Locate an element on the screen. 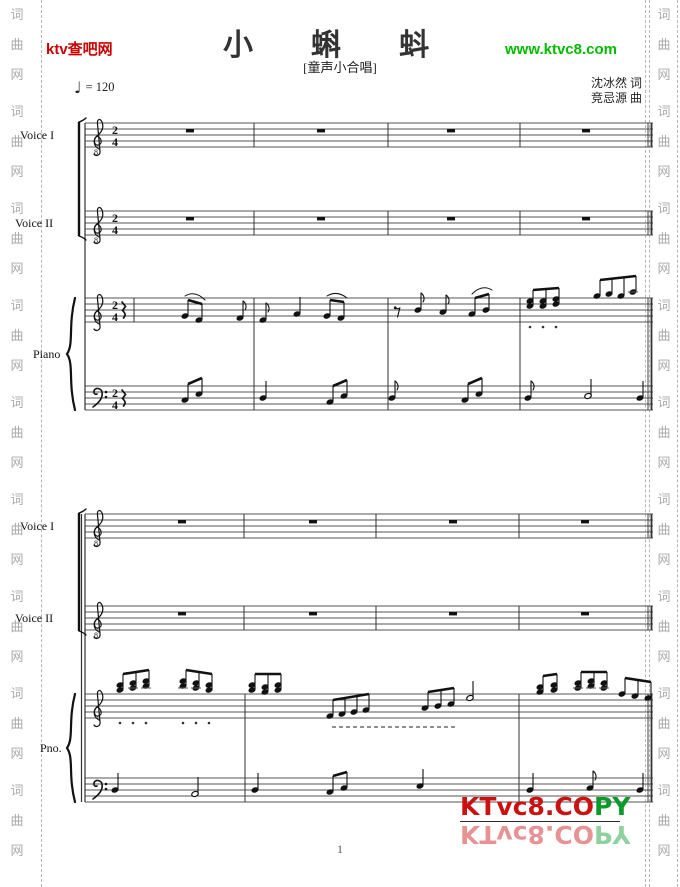  staff-label-voice1-system1: Voice I is located at coordinates (37, 135).